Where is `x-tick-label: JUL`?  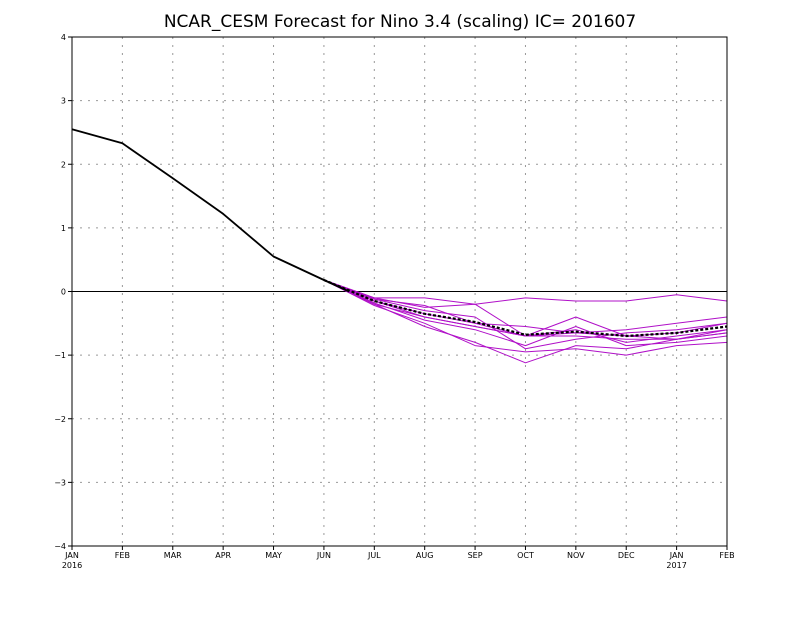
x-tick-label: JUL is located at coordinates (374, 555).